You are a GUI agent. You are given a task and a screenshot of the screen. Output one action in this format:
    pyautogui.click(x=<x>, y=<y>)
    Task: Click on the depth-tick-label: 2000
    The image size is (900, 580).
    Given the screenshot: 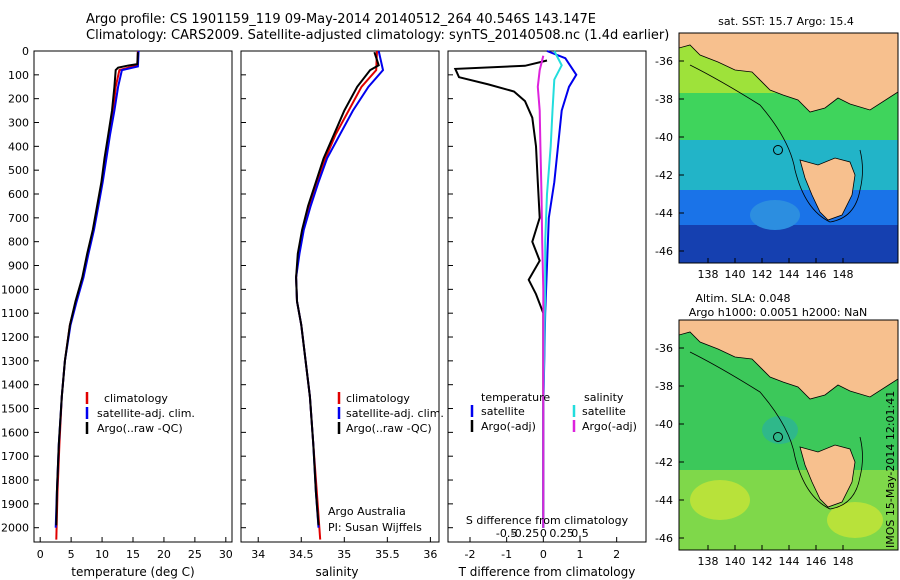 What is the action you would take?
    pyautogui.click(x=15, y=528)
    